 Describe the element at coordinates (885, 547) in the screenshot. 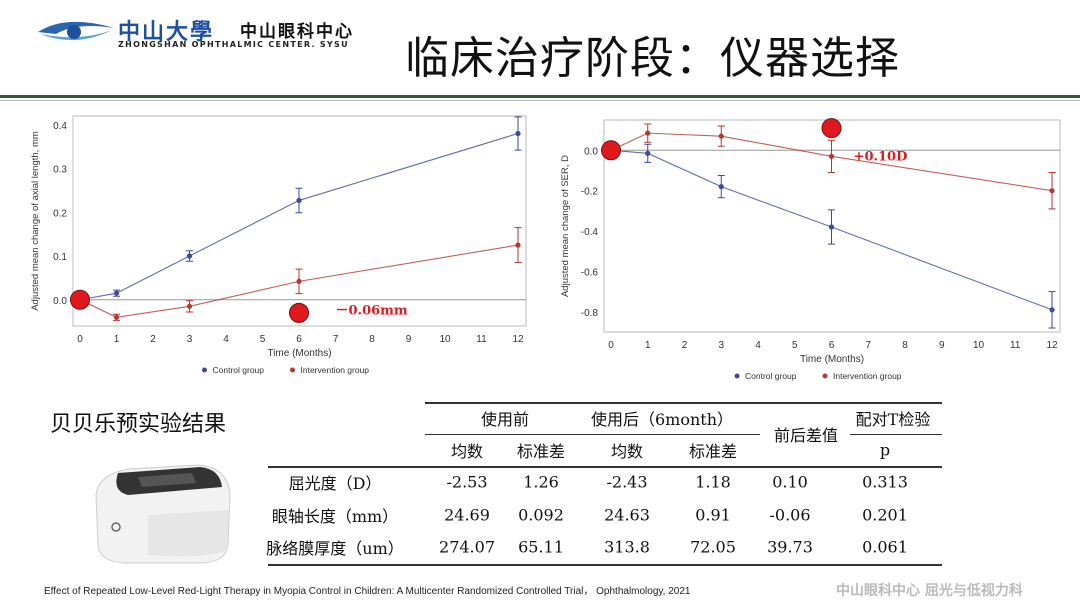

I see `table-cell: 0.061` at that location.